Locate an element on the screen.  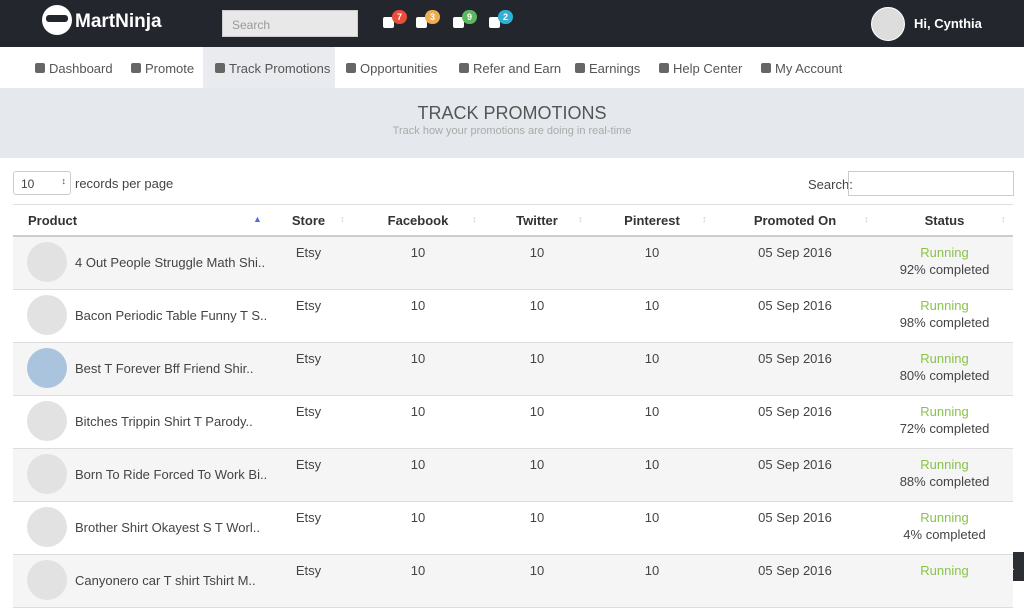
search-box: Search is located at coordinates (290, 23).